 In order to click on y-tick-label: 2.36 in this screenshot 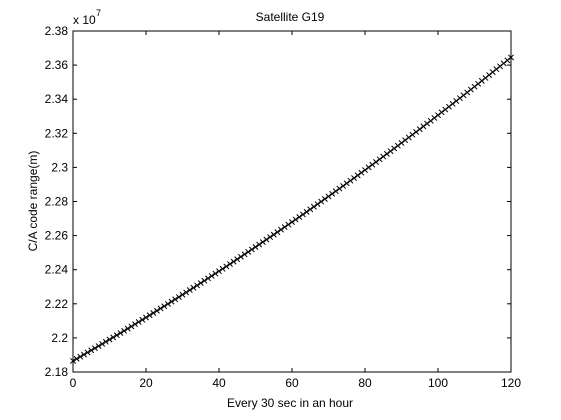, I will do `click(57, 65)`.